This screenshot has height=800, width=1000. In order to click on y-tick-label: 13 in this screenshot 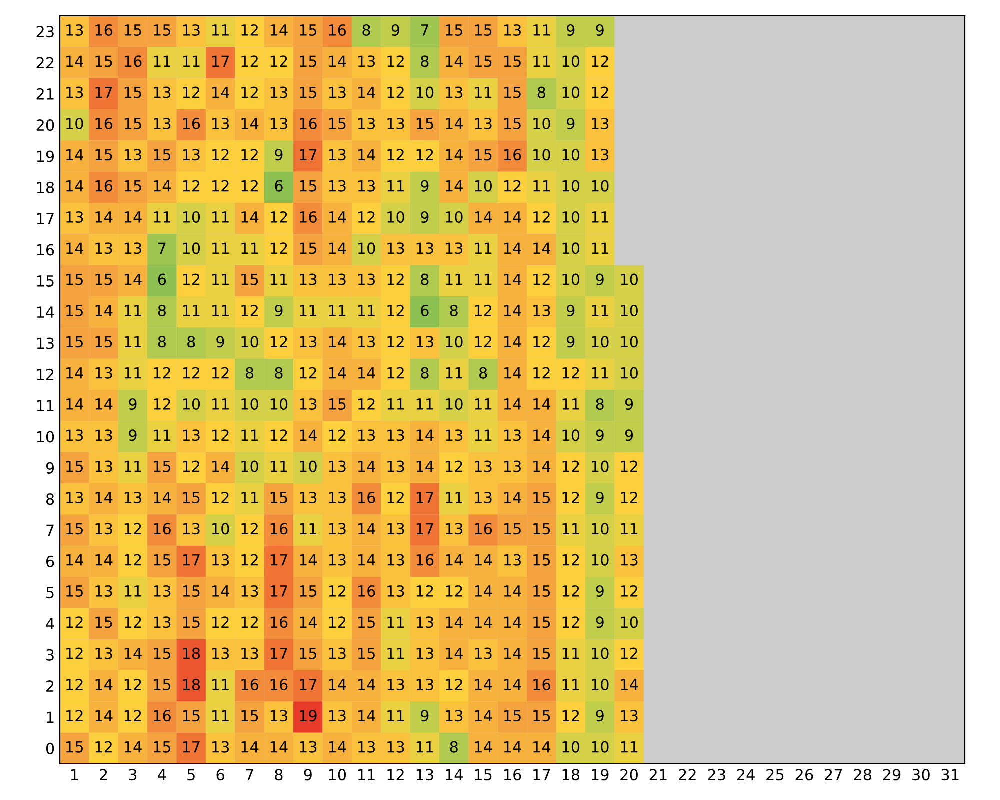, I will do `click(45, 344)`.